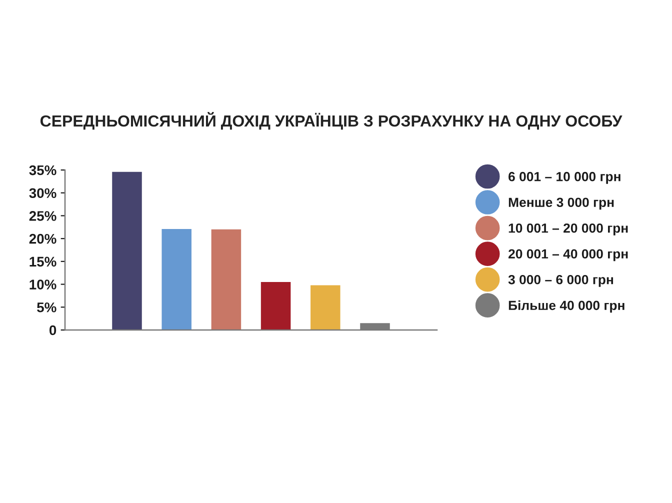 Image resolution: width=672 pixels, height=503 pixels. I want to click on legend-label: 6 001 – 10 000 грн, so click(564, 178).